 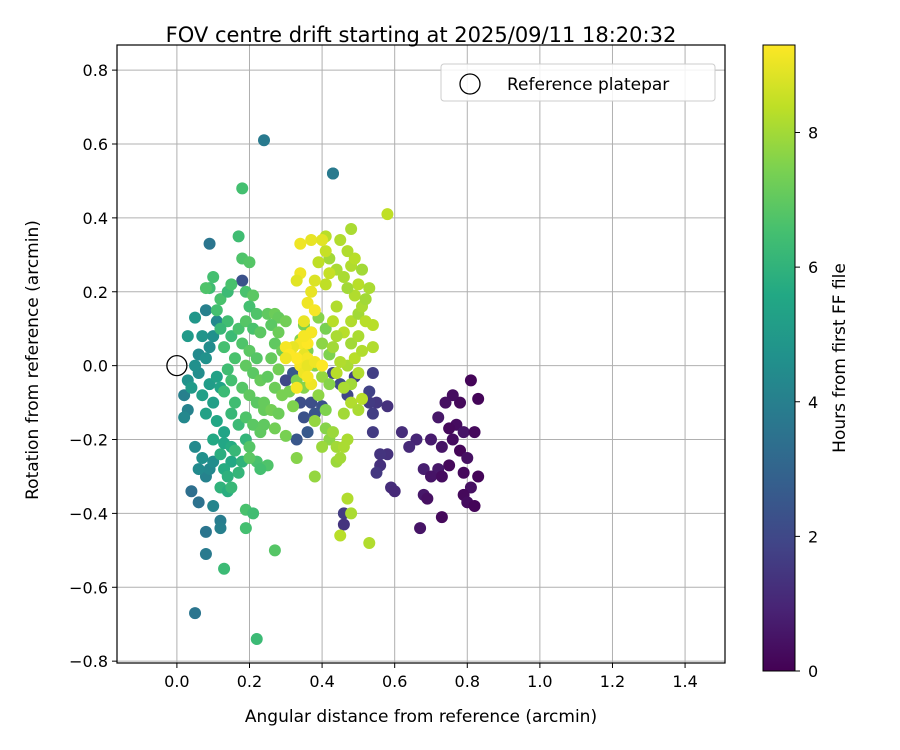 I want to click on x-tick-label: 0.0, so click(x=176, y=681).